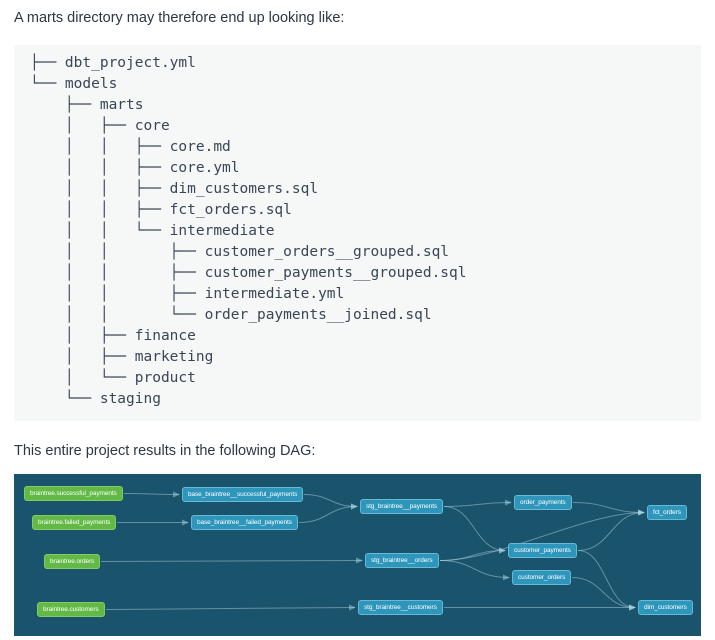  What do you see at coordinates (151, 494) in the screenshot?
I see `dag-edge-braintree-successful-payments--base-braintree-successful-payments` at bounding box center [151, 494].